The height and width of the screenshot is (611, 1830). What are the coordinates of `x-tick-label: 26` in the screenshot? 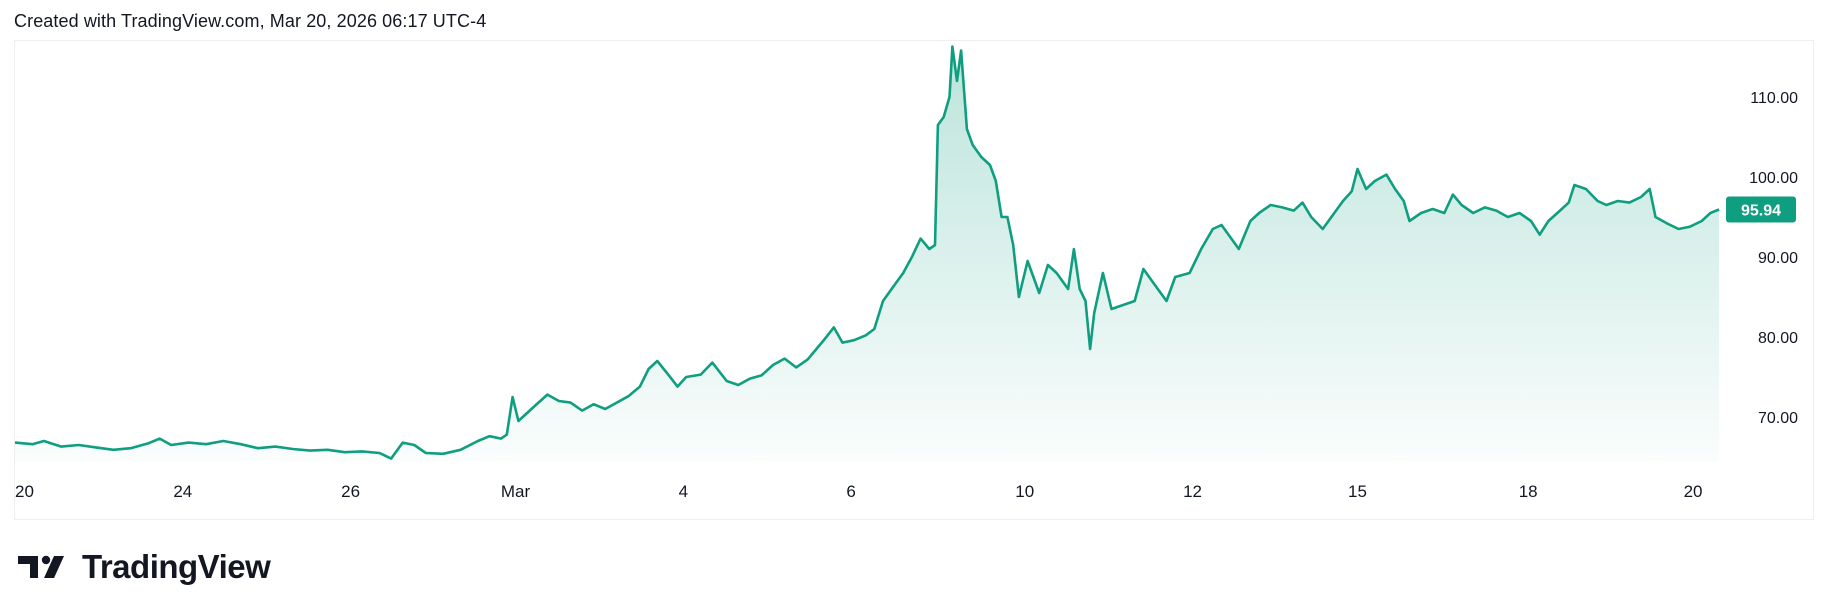 It's located at (350, 491).